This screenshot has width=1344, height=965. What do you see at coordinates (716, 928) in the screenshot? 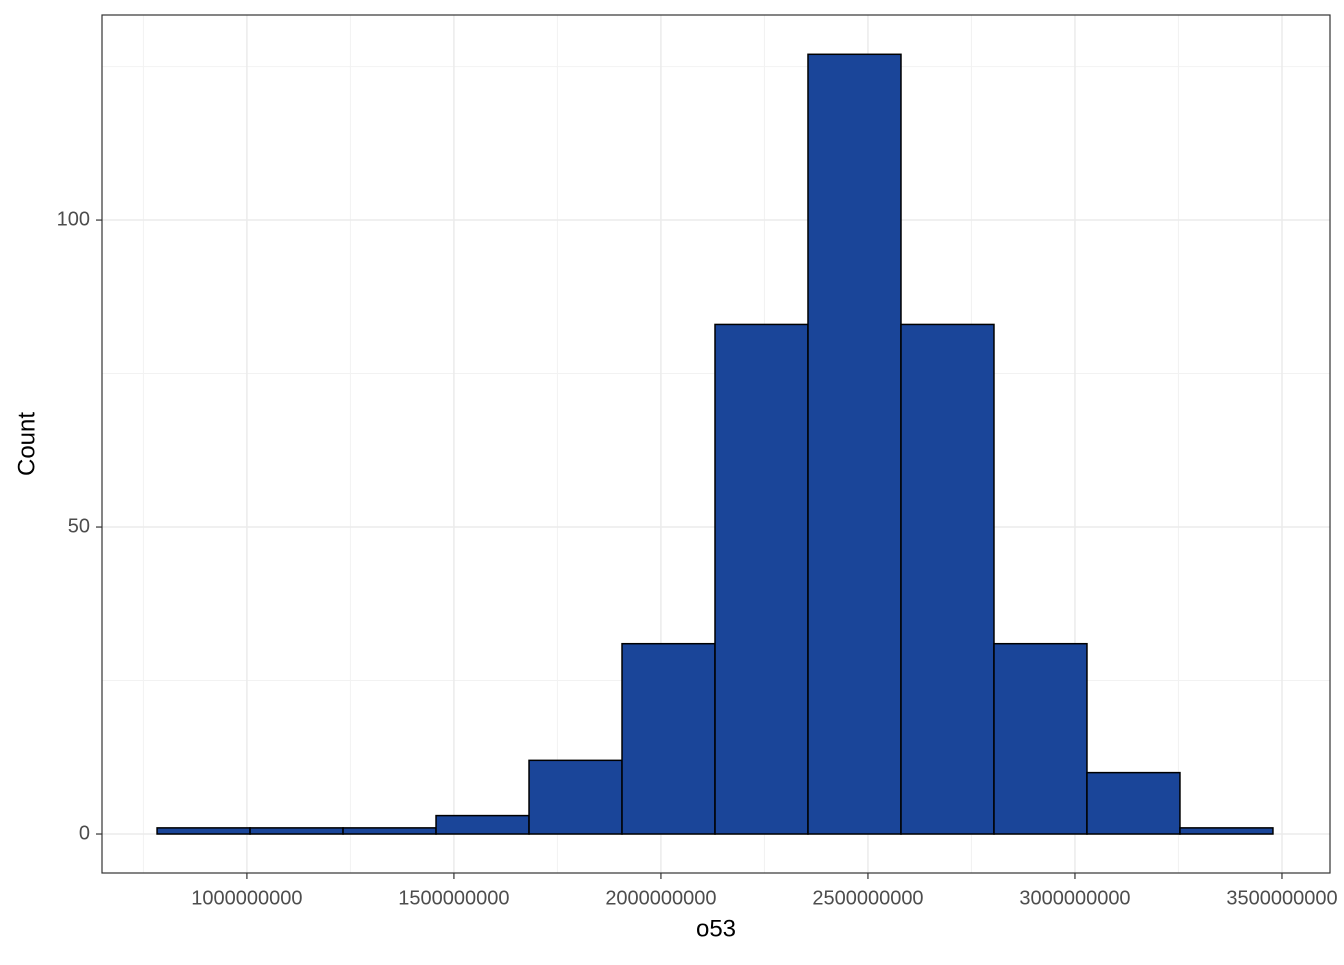
I see `x-axis-title: o53` at bounding box center [716, 928].